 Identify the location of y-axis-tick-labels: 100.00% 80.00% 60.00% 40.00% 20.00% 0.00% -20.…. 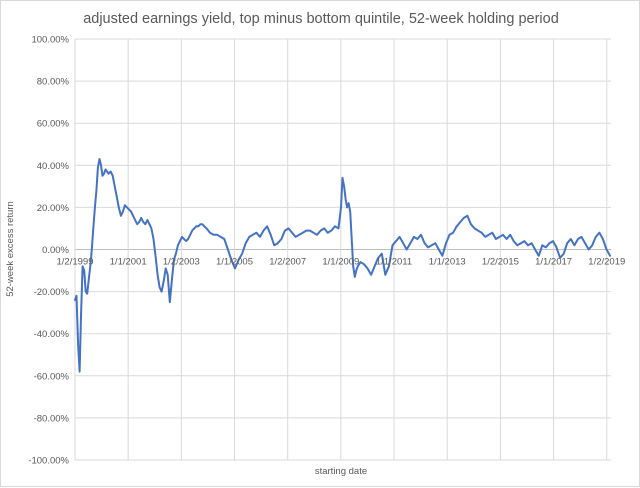
(48, 251).